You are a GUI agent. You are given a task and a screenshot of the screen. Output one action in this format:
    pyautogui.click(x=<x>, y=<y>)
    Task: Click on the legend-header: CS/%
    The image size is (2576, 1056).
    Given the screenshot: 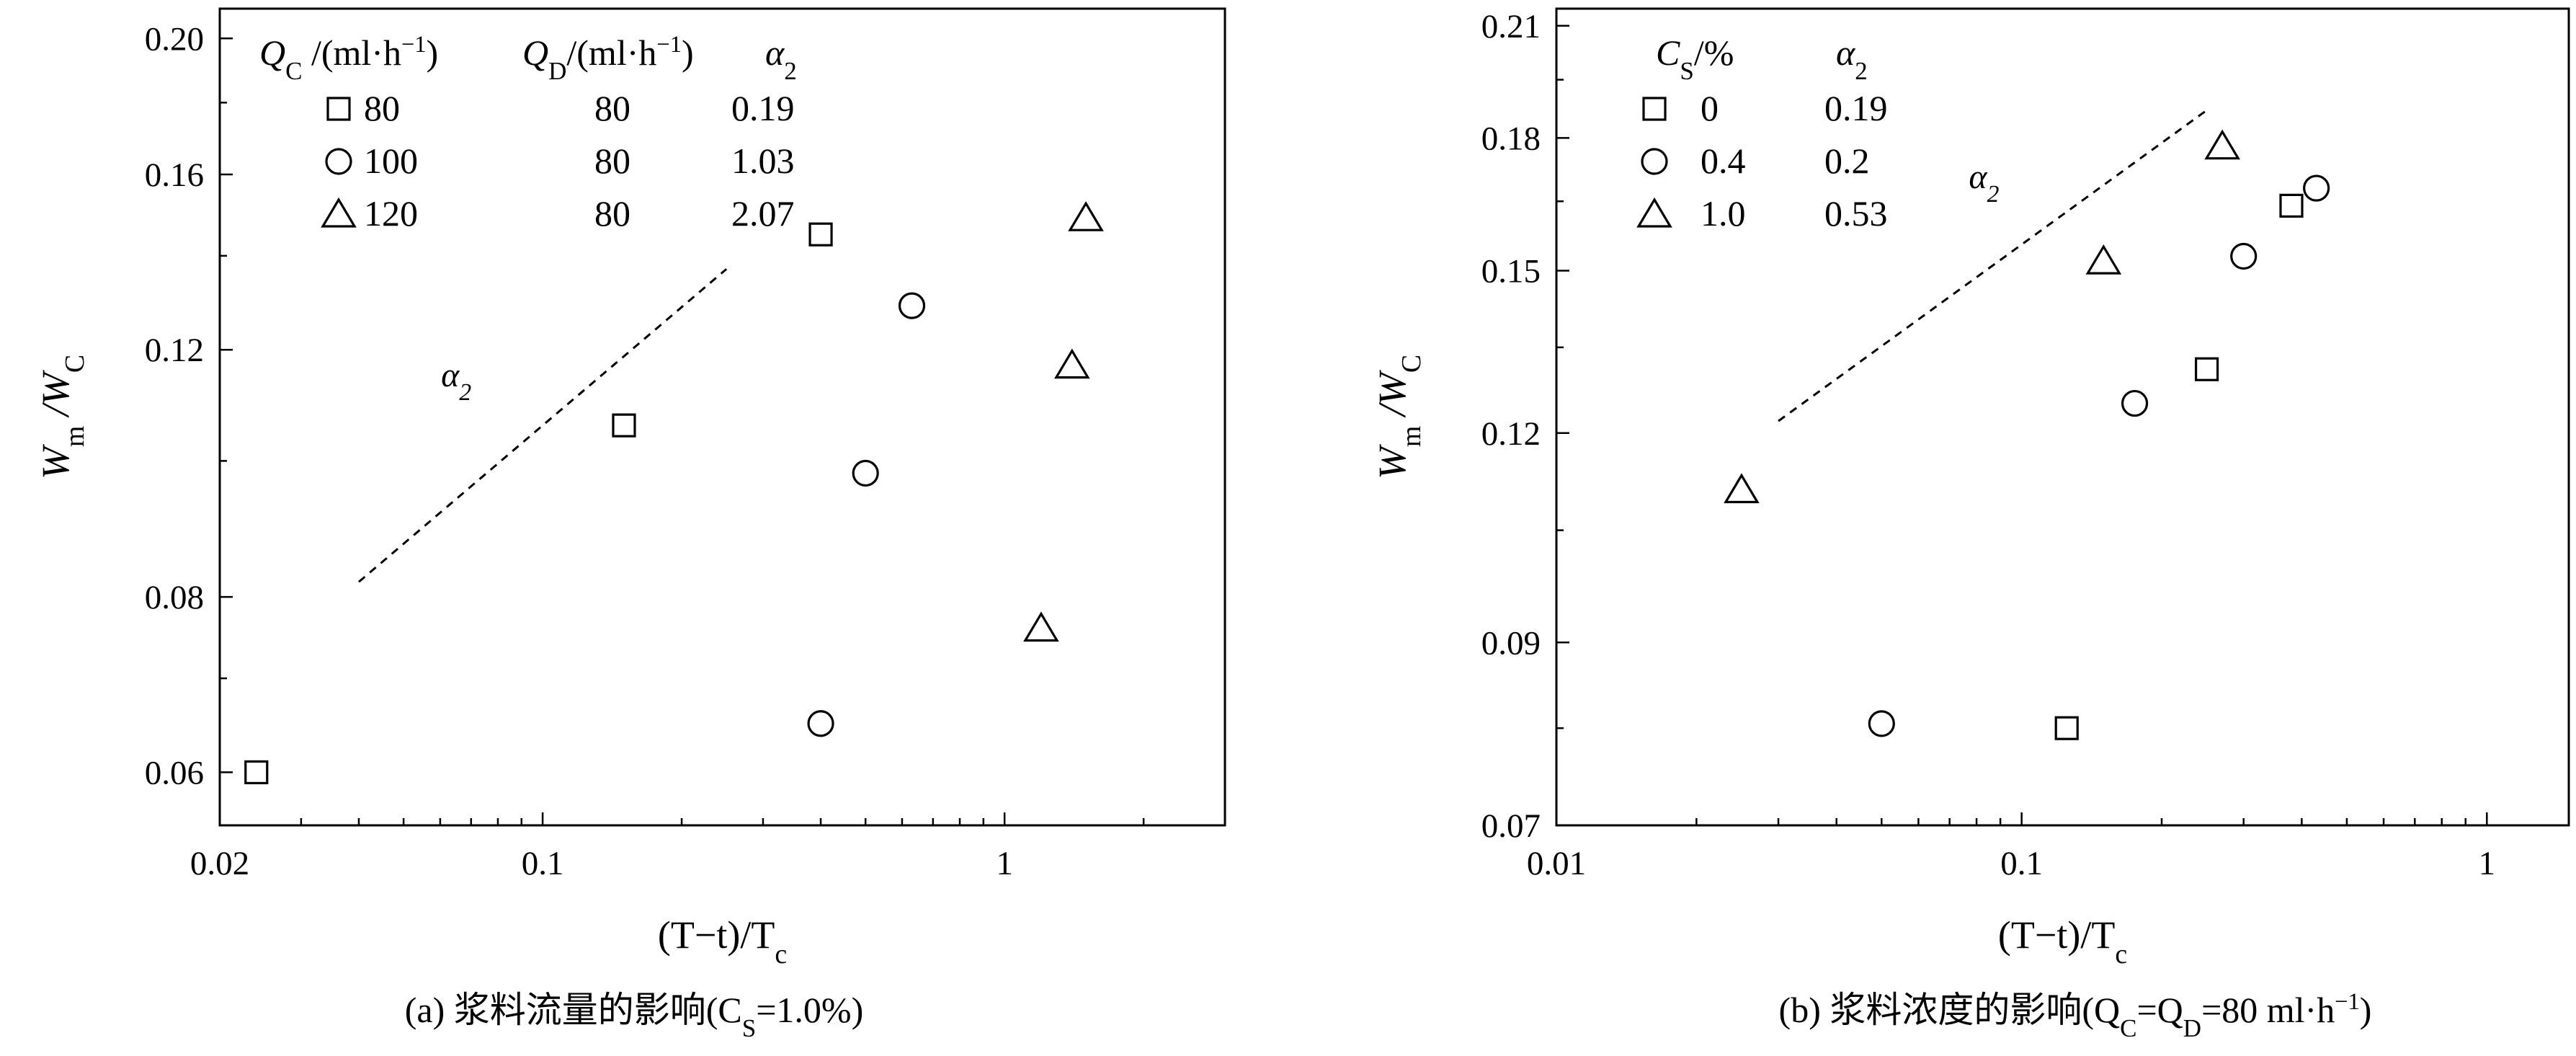 What is the action you would take?
    pyautogui.click(x=1695, y=58)
    